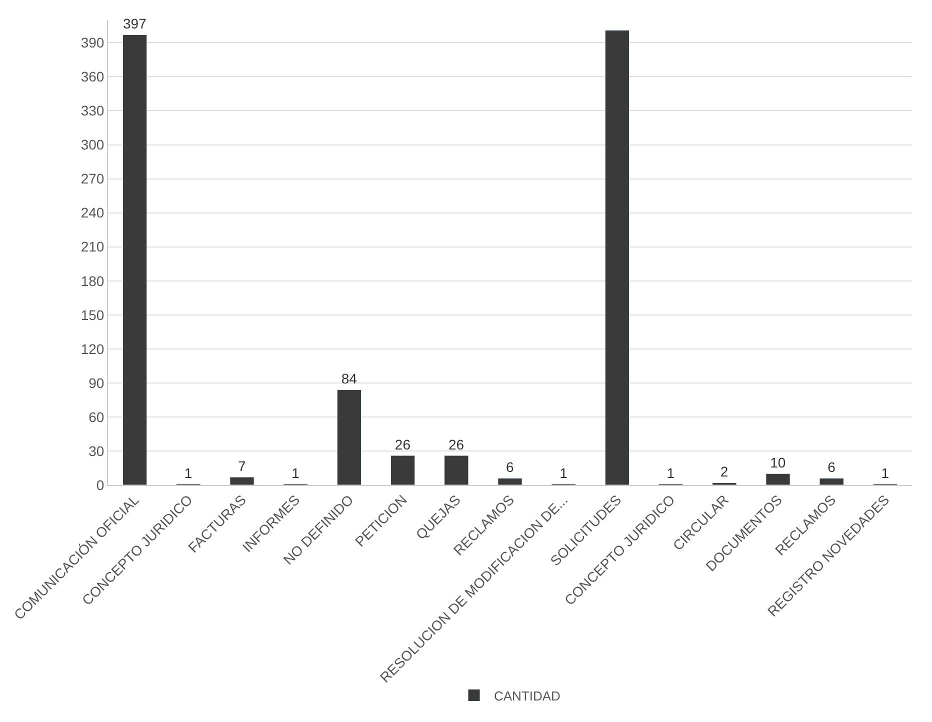 The image size is (932, 722). I want to click on legend-label: CANTIDAD, so click(527, 696).